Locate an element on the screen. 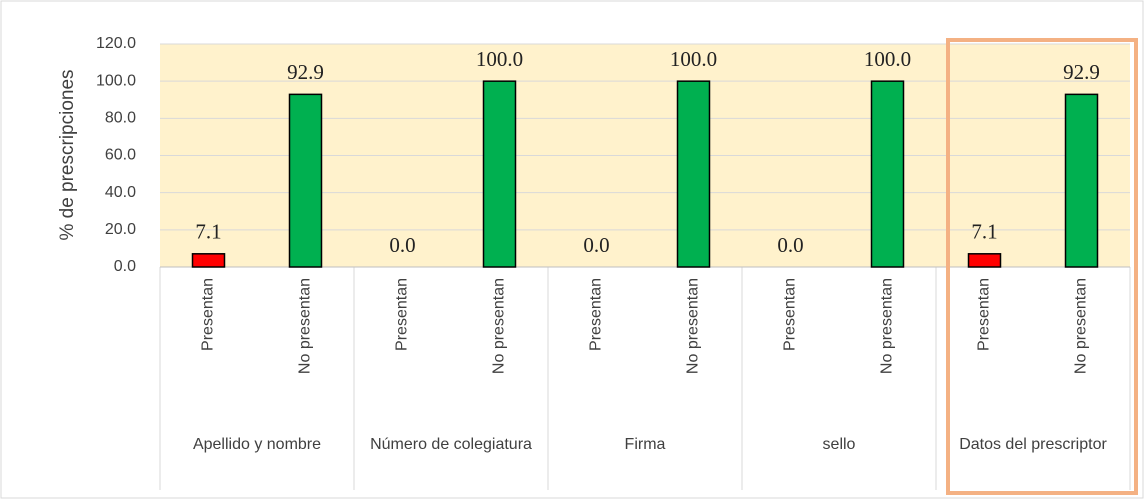 Image resolution: width=1145 pixels, height=500 pixels. y-axis-title: % de prescripciones is located at coordinates (67, 154).